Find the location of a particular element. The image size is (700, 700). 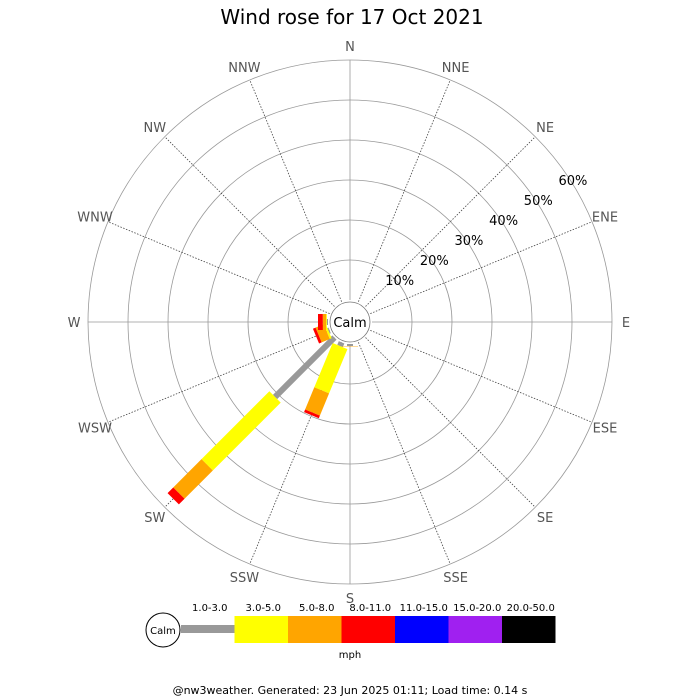

calm-circle is located at coordinates (350, 322).